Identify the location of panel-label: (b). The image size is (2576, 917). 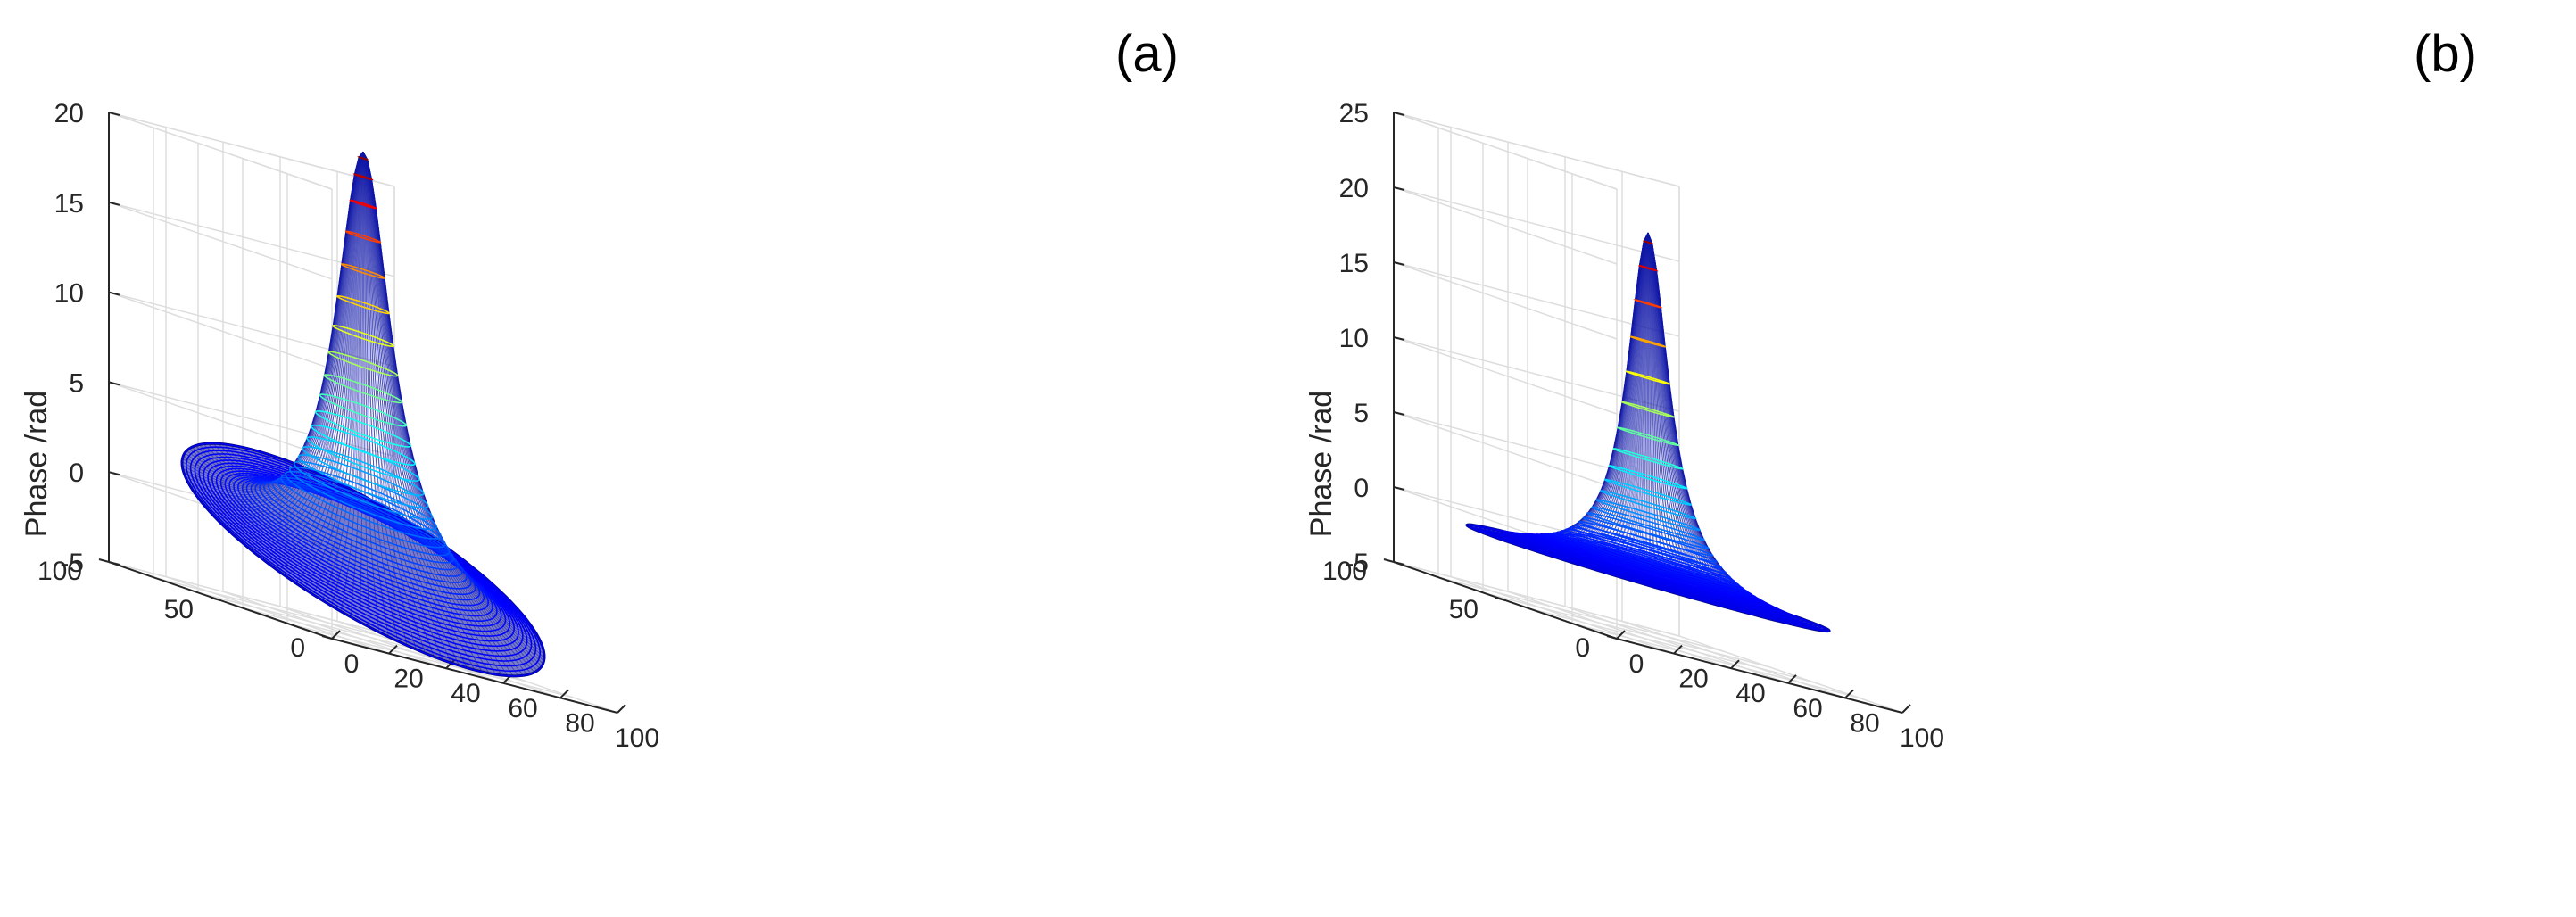
(2445, 54).